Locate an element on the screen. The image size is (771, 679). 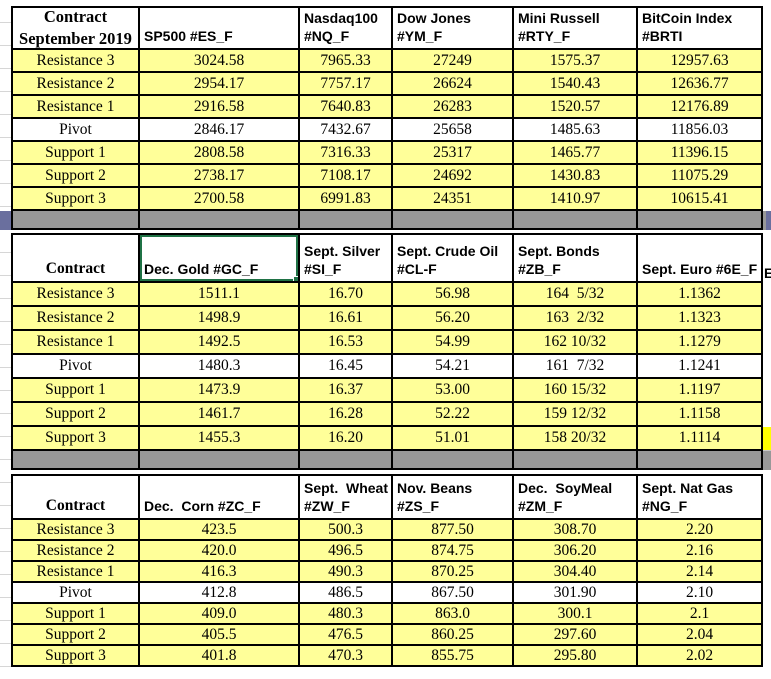
value-cell: 24351 is located at coordinates (453, 199).